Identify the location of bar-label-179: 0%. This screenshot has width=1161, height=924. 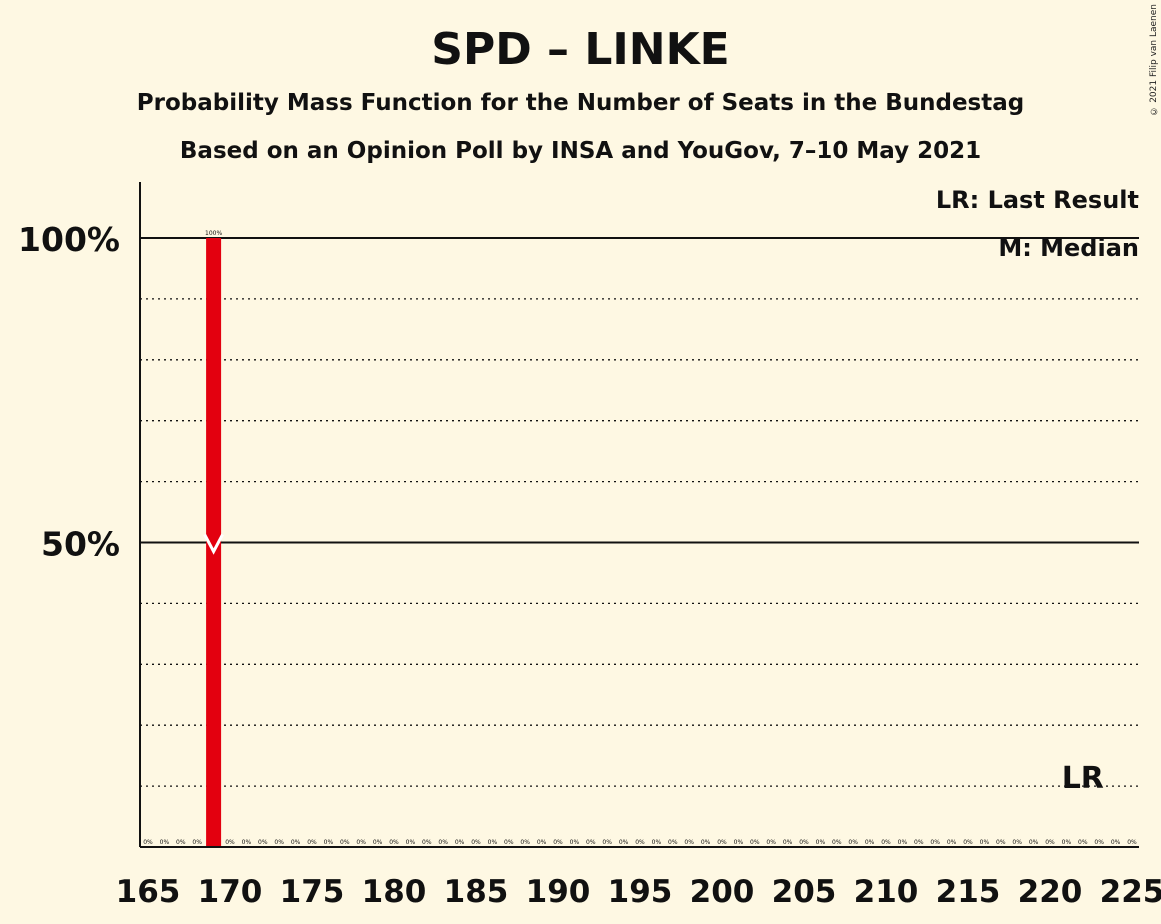
(378, 842).